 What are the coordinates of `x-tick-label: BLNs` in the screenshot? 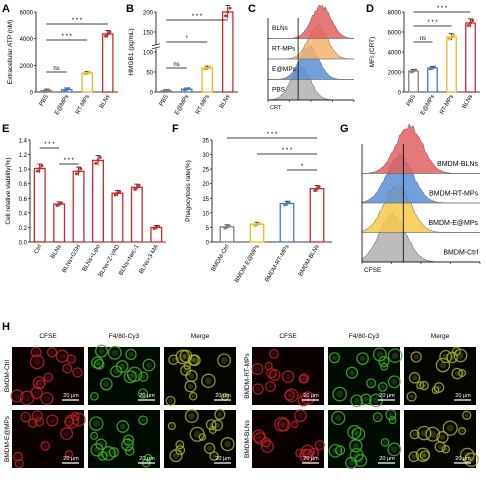 It's located at (56, 252).